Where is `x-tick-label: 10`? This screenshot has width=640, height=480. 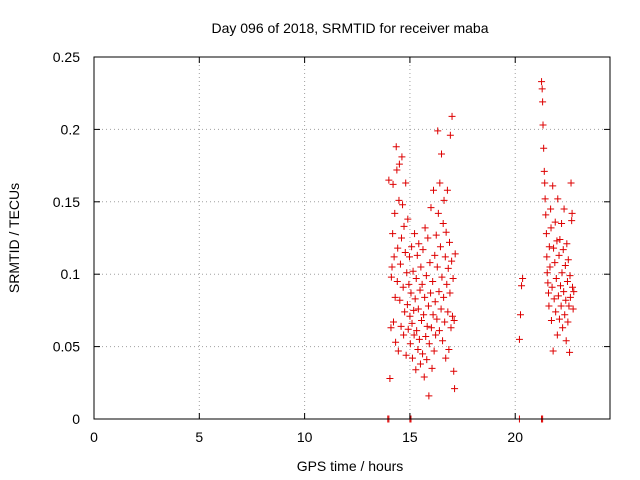
x-tick-label: 10 is located at coordinates (305, 437).